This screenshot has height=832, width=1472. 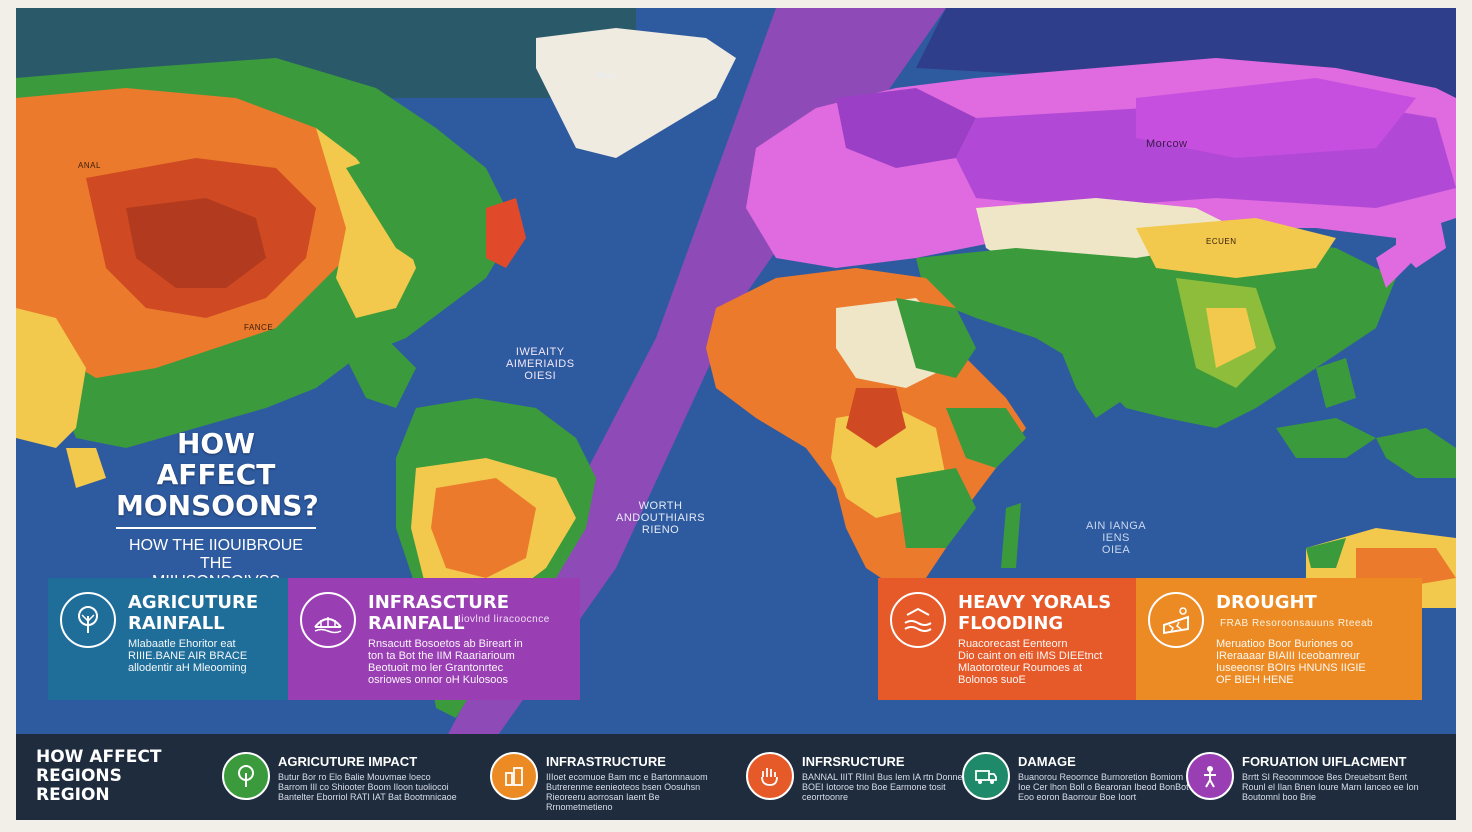 What do you see at coordinates (348, 761) in the screenshot?
I see `bottom-item-title: AGRICUTURE IMPACT` at bounding box center [348, 761].